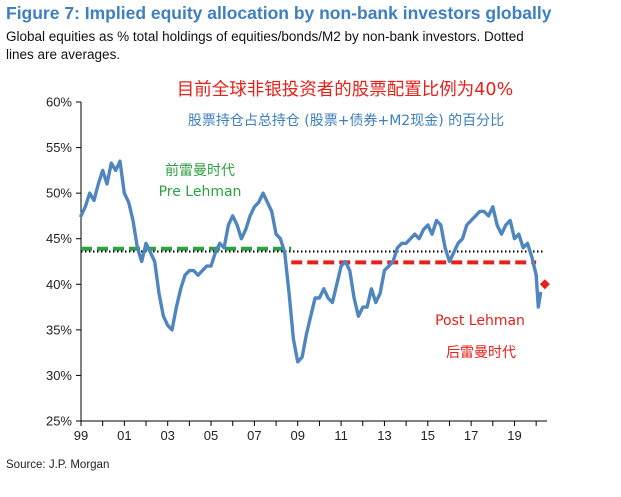 This screenshot has width=621, height=497. What do you see at coordinates (124, 435) in the screenshot?
I see `x-tick-label: 01` at bounding box center [124, 435].